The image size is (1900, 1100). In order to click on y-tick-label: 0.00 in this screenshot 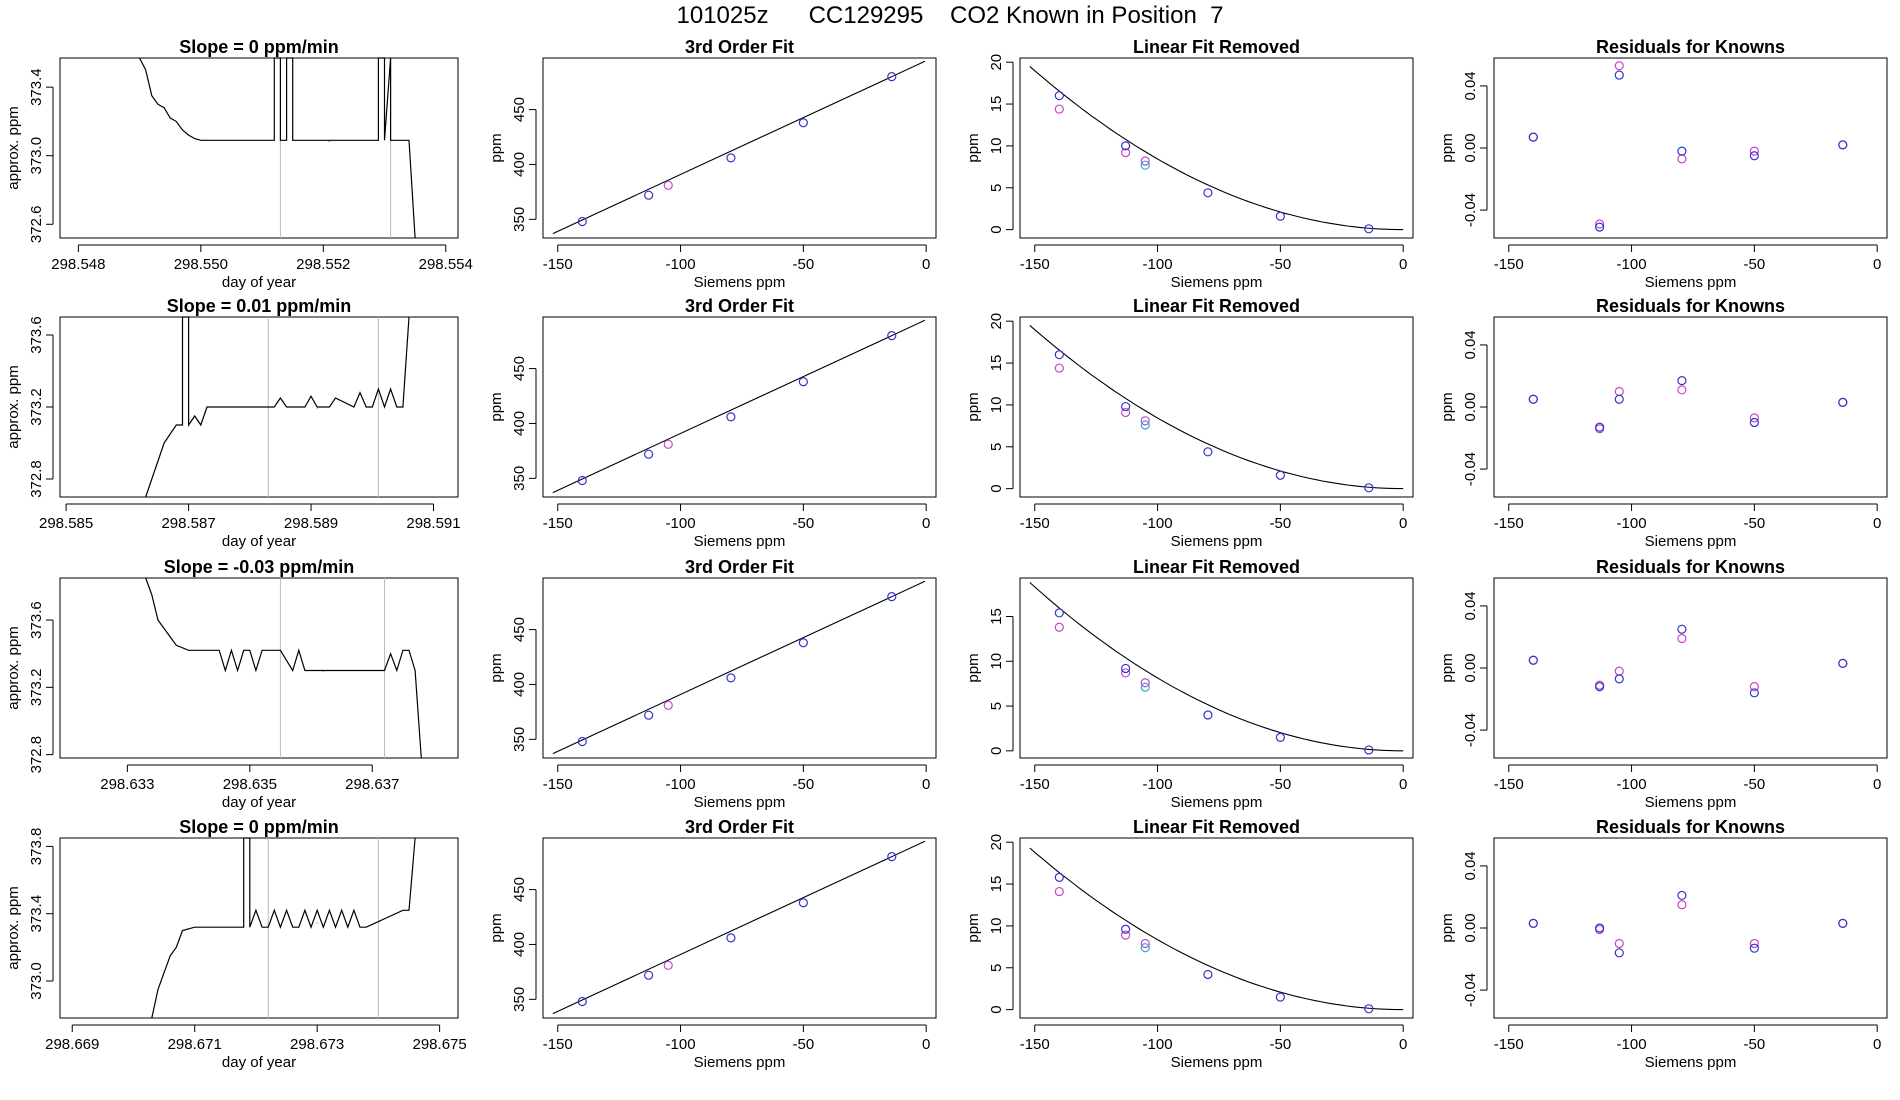, I will do `click(1470, 927)`.